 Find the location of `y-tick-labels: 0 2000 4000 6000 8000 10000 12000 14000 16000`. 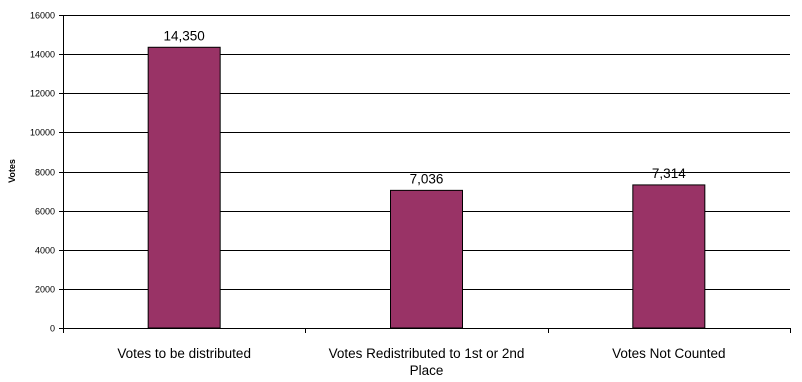

y-tick-labels: 0 2000 4000 6000 8000 10000 12000 14000 16000 is located at coordinates (42, 172).